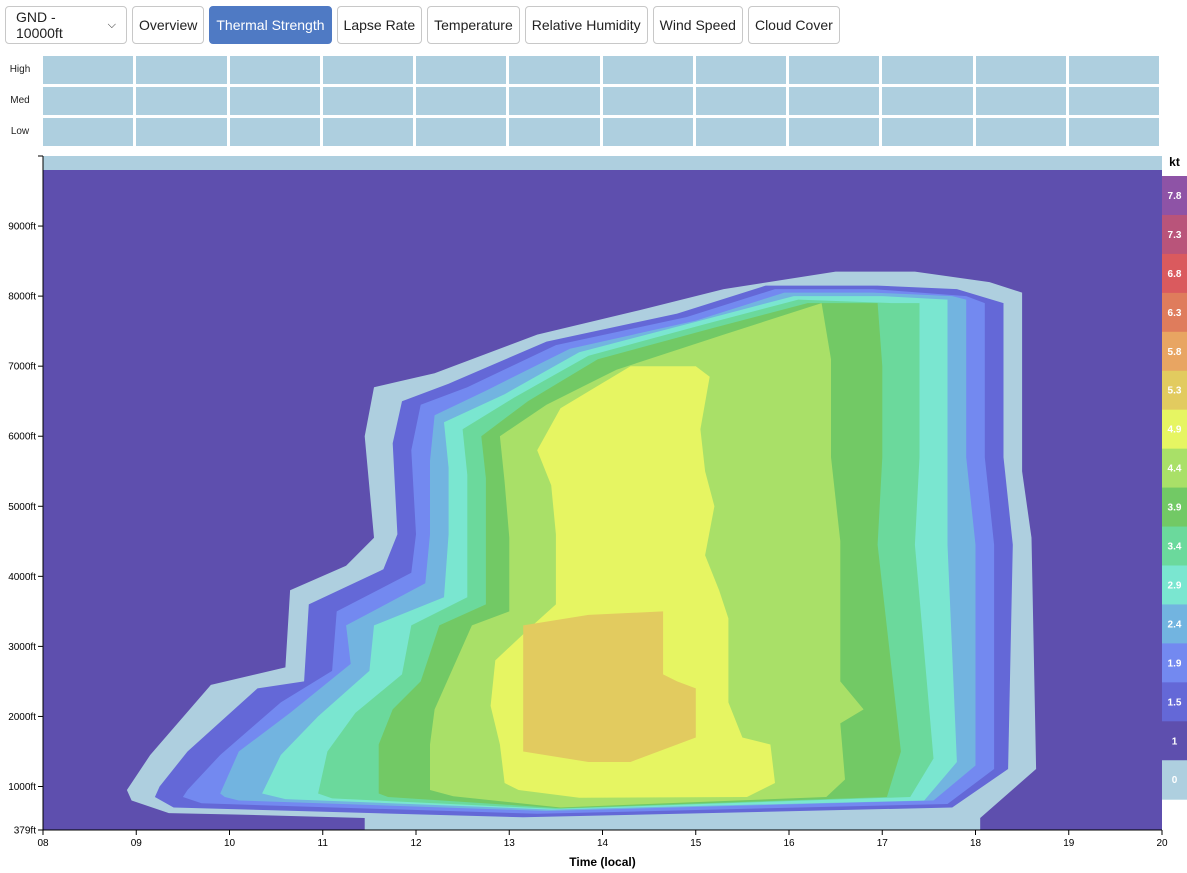  What do you see at coordinates (789, 843) in the screenshot?
I see `x-tick-label: 16` at bounding box center [789, 843].